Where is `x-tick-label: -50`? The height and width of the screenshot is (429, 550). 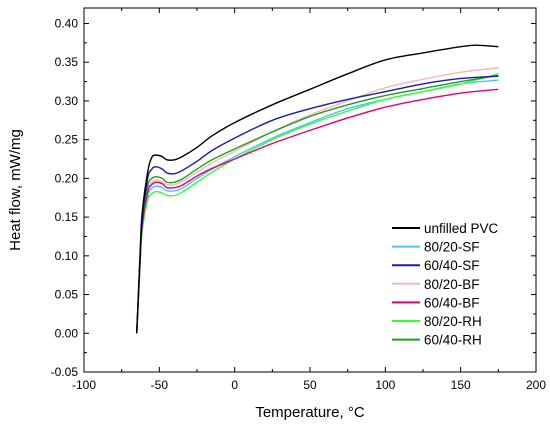 x-tick-label: -50 is located at coordinates (160, 385).